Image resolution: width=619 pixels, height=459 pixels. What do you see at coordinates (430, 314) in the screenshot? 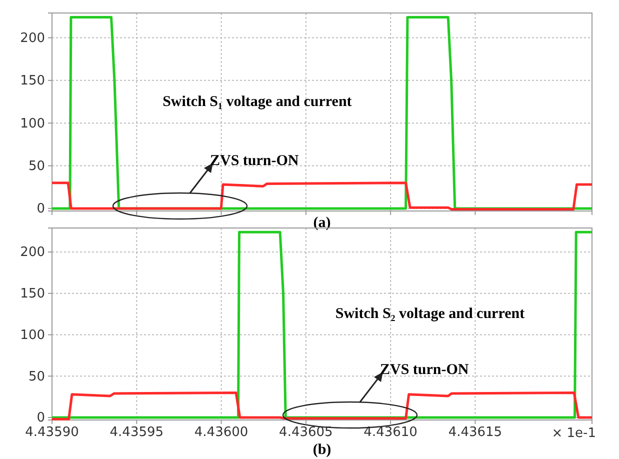
I see `annotation: Switch S₂ voltage and current` at bounding box center [430, 314].